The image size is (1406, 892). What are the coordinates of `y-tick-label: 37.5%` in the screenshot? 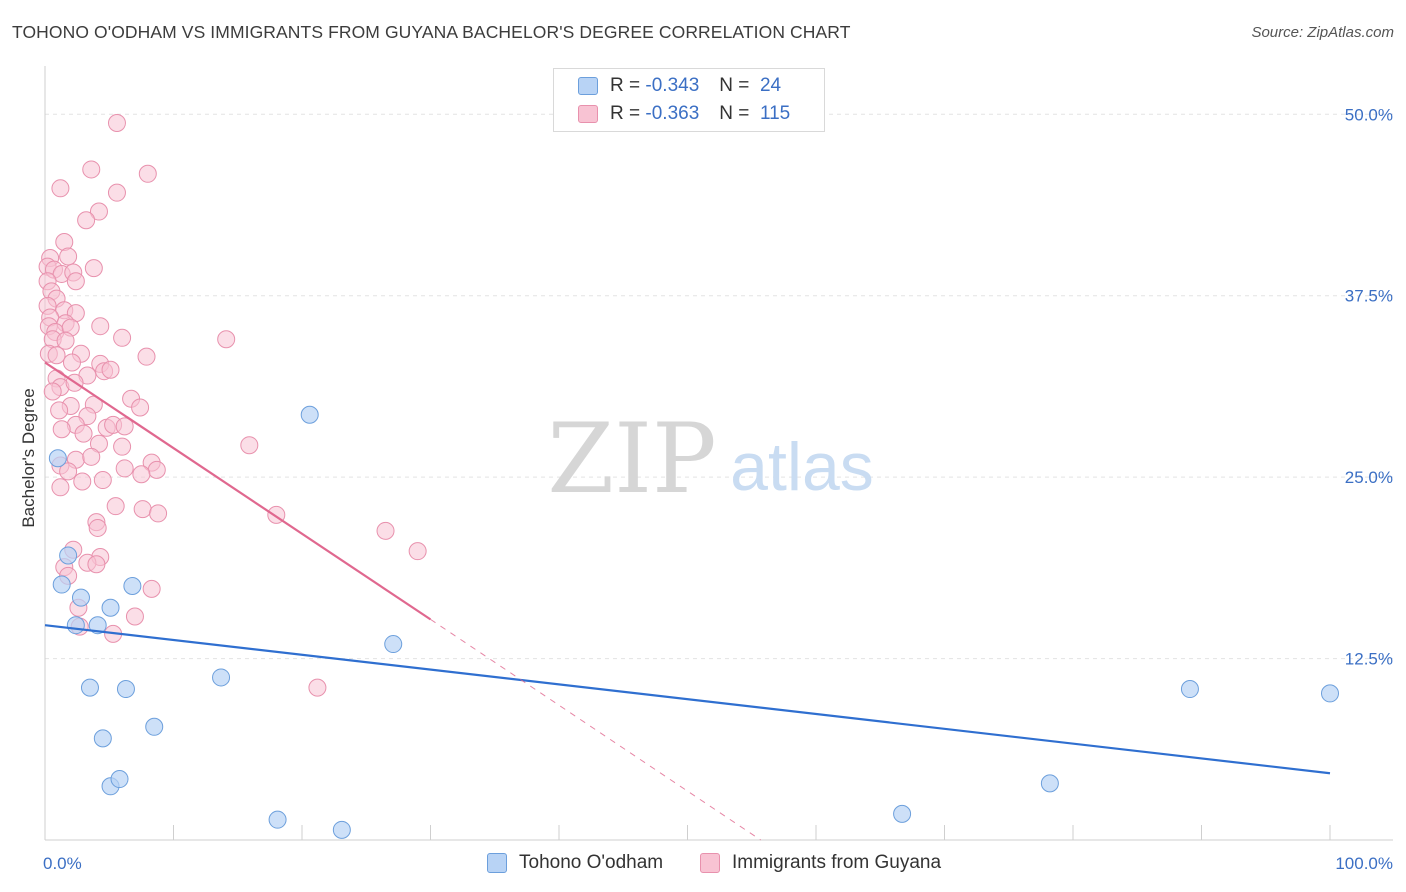 It's located at (1369, 296).